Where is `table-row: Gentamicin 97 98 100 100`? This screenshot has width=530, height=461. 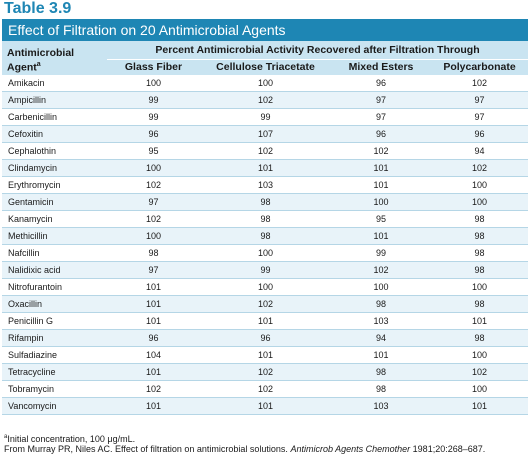 table-row: Gentamicin 97 98 100 100 is located at coordinates (265, 202).